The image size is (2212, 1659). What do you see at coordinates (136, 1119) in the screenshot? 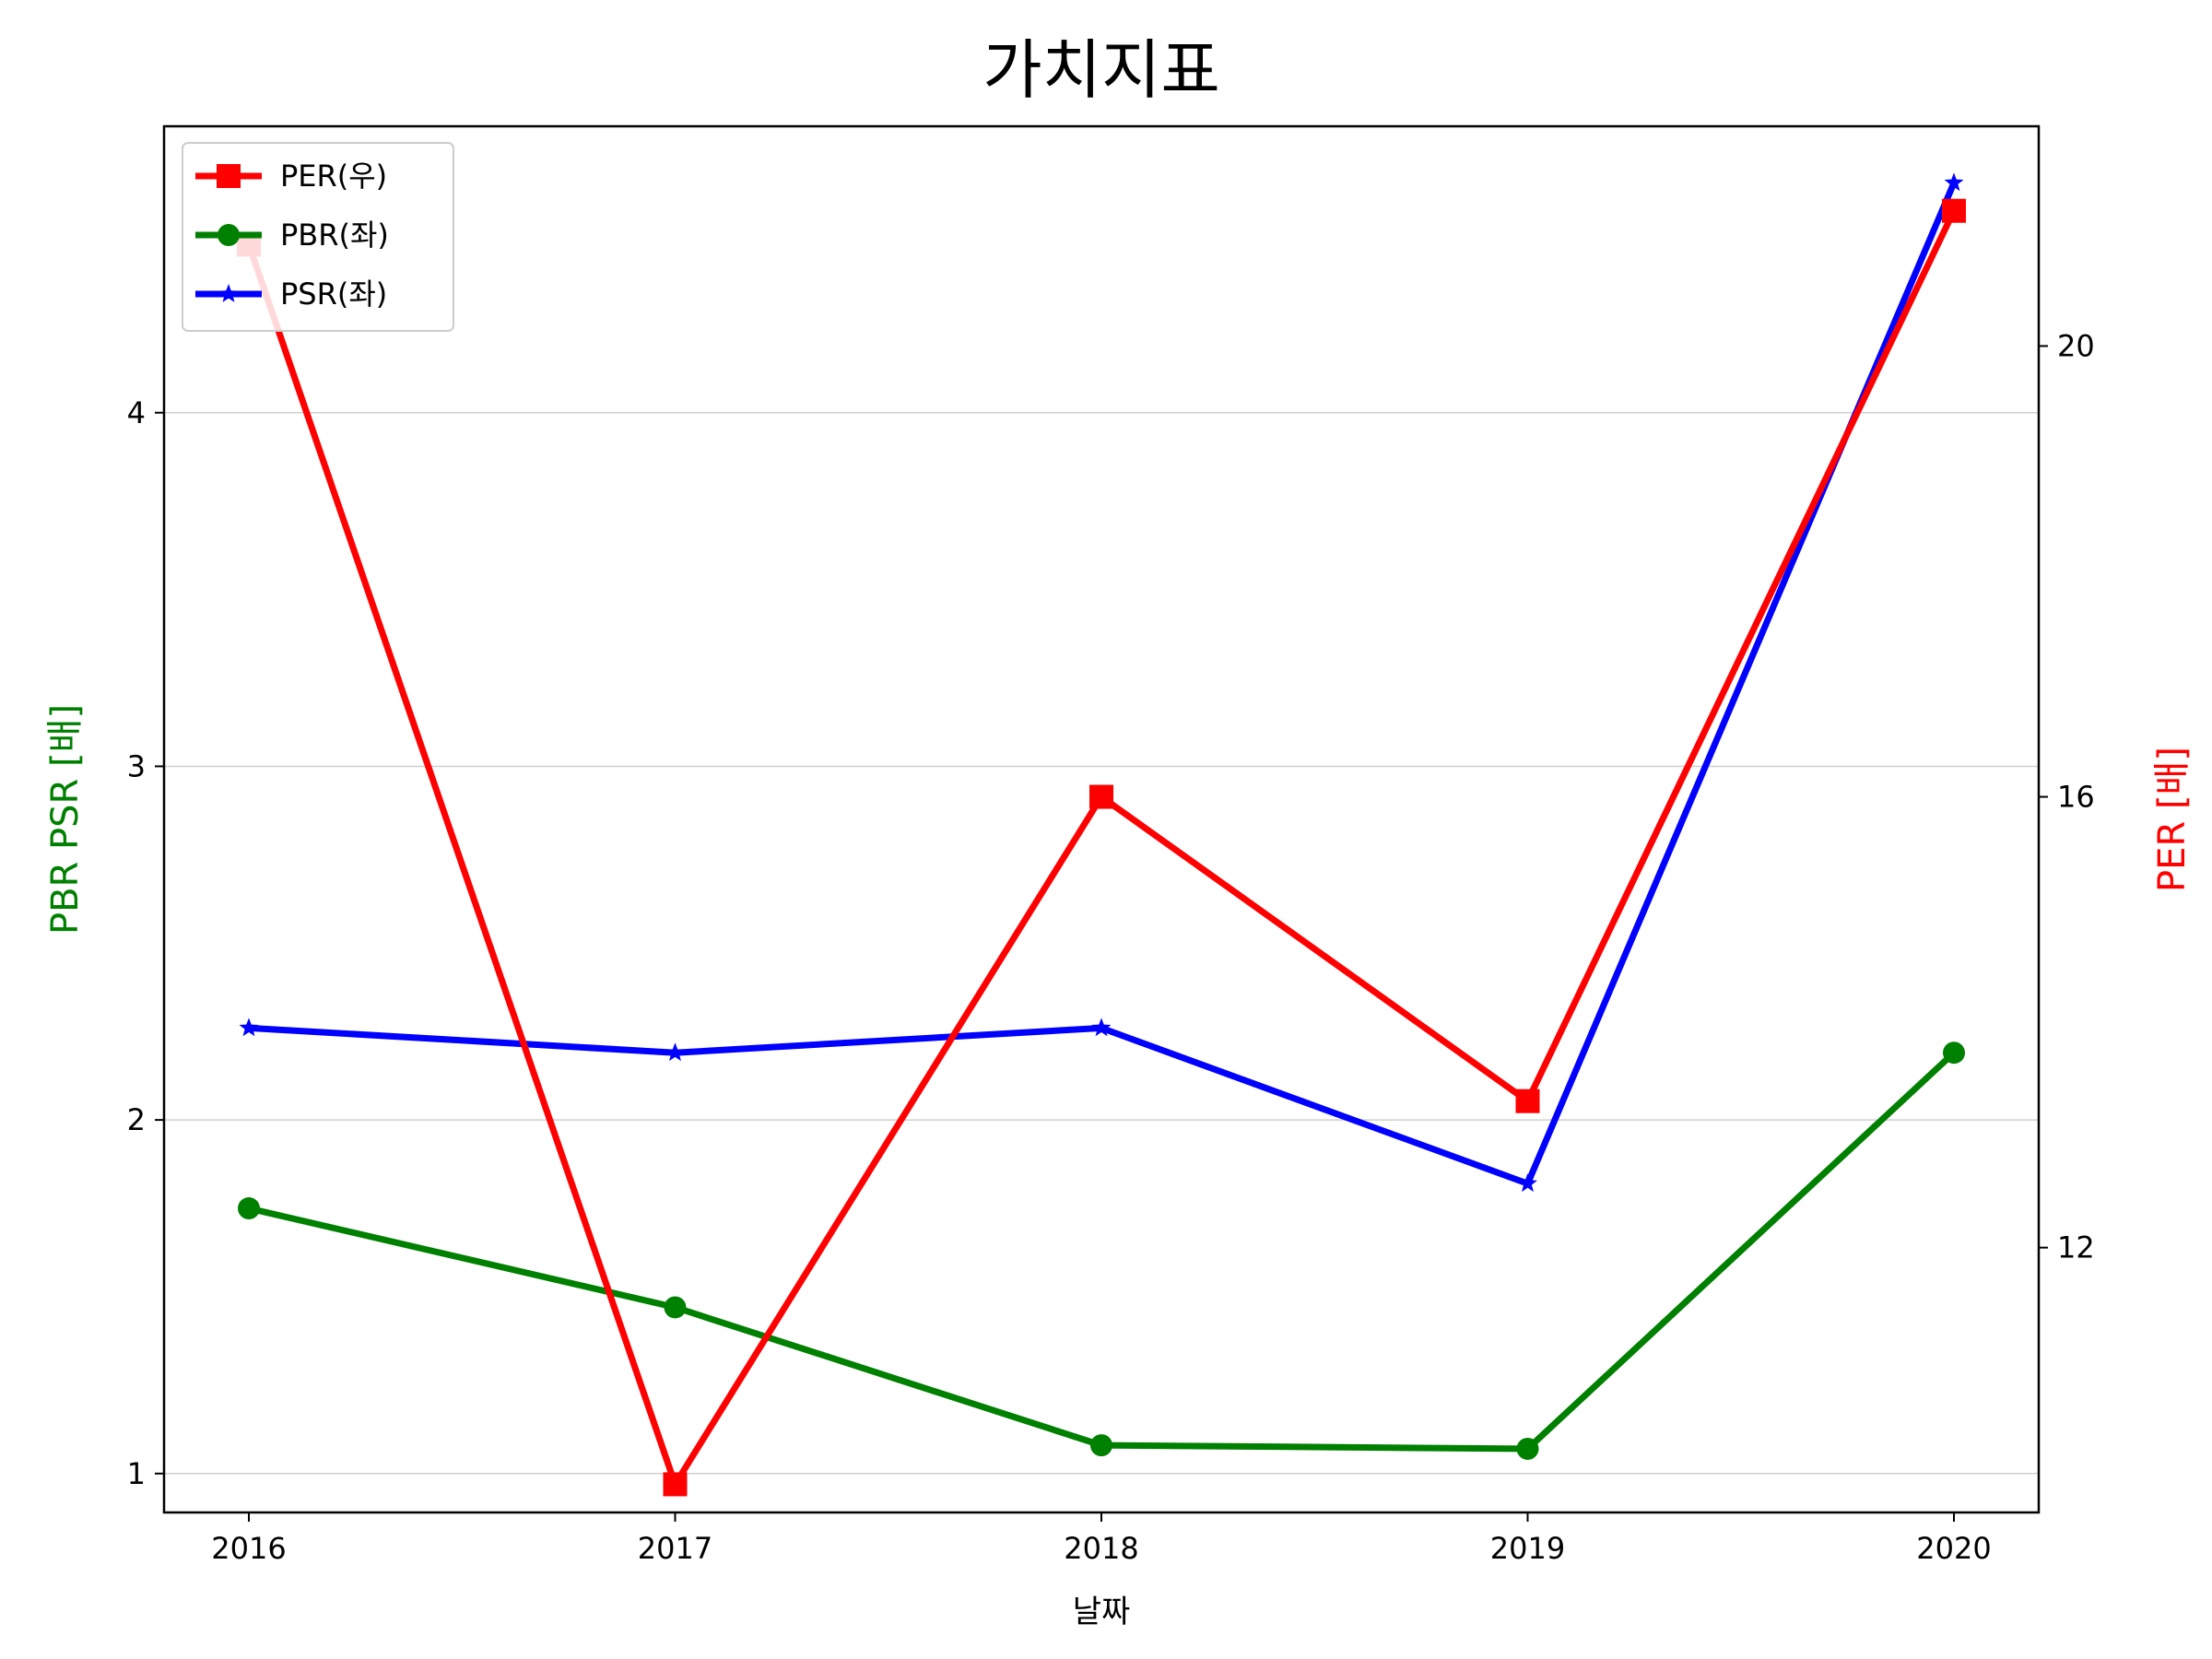
I see `left-tick-label-2: 2` at bounding box center [136, 1119].